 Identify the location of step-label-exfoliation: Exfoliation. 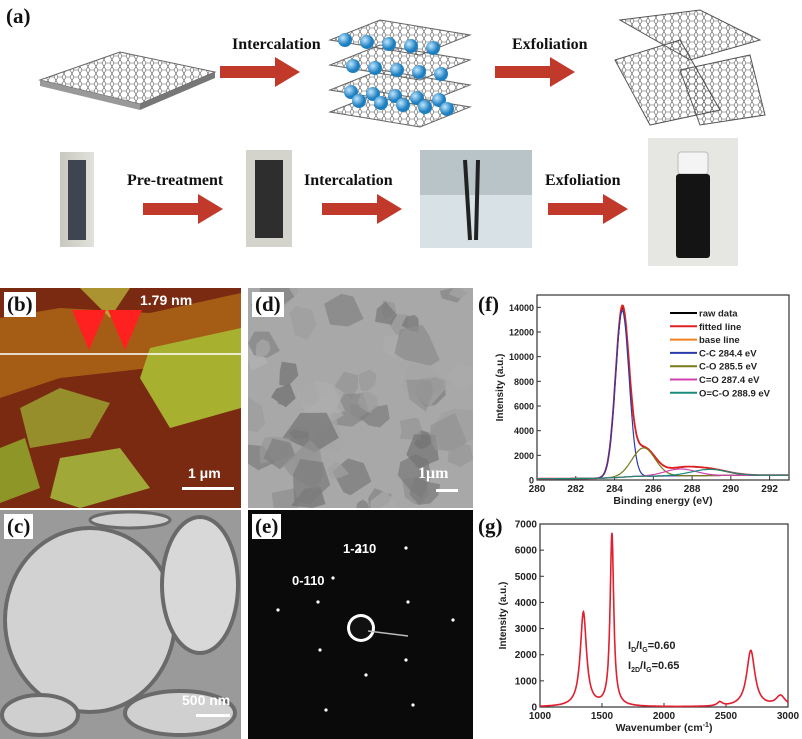
(550, 44).